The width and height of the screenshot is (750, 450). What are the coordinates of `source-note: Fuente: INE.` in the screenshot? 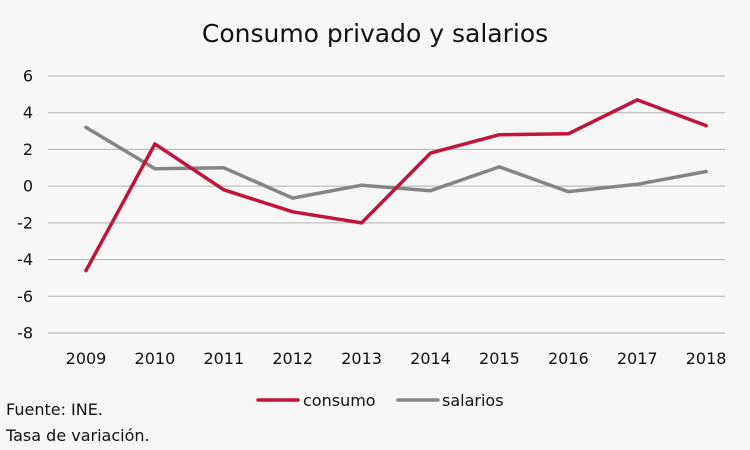 It's located at (54, 409).